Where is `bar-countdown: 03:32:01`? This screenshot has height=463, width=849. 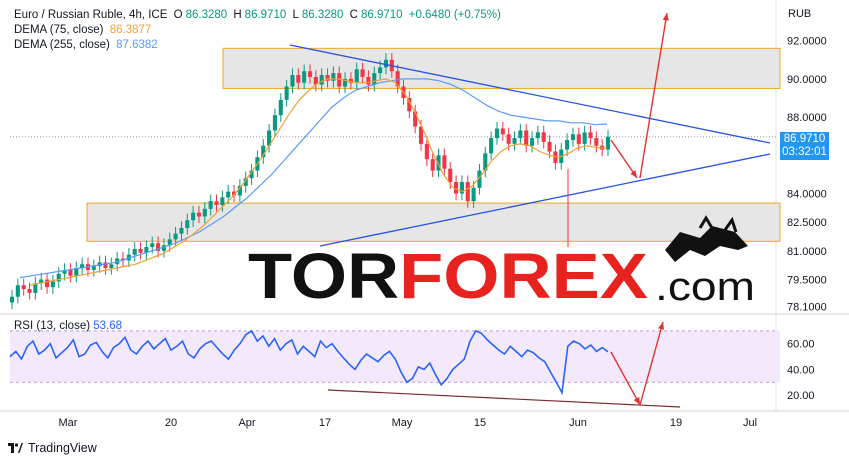
bar-countdown: 03:32:01 is located at coordinates (804, 152).